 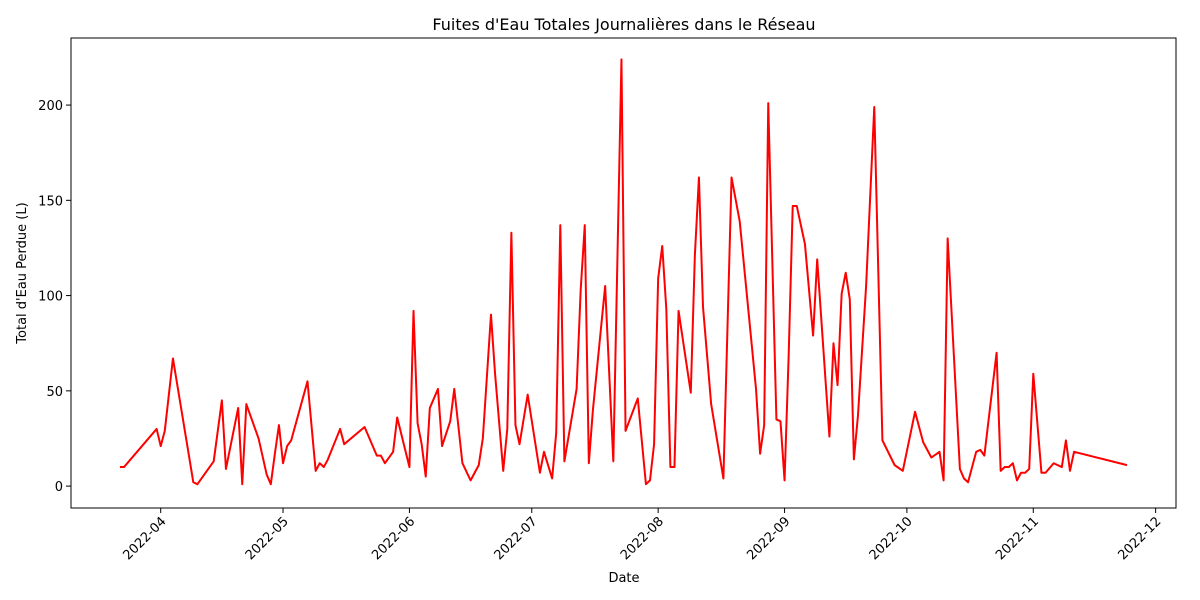 What do you see at coordinates (1139, 538) in the screenshot?
I see `x-tick-label: 2022-12` at bounding box center [1139, 538].